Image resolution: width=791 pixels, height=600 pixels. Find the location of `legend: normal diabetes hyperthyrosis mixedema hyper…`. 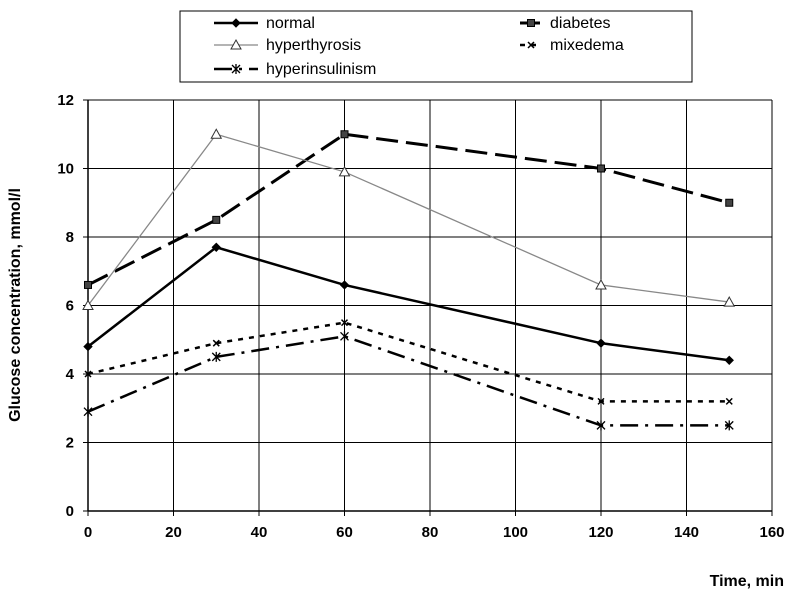

legend: normal diabetes hyperthyrosis mixedema hyper… is located at coordinates (436, 46).